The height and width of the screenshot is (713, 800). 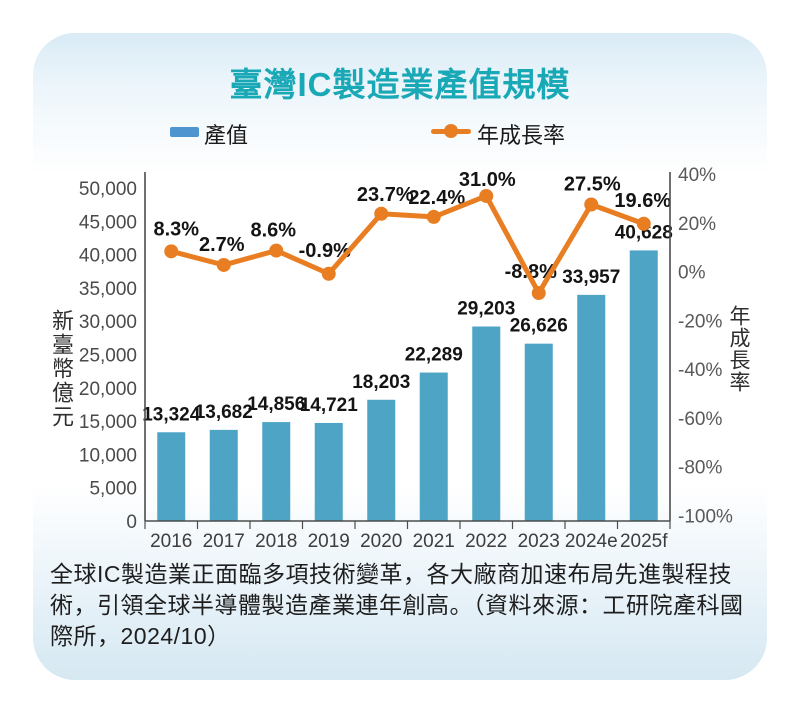 What do you see at coordinates (700, 468) in the screenshot?
I see `right-tick-label: -80%` at bounding box center [700, 468].